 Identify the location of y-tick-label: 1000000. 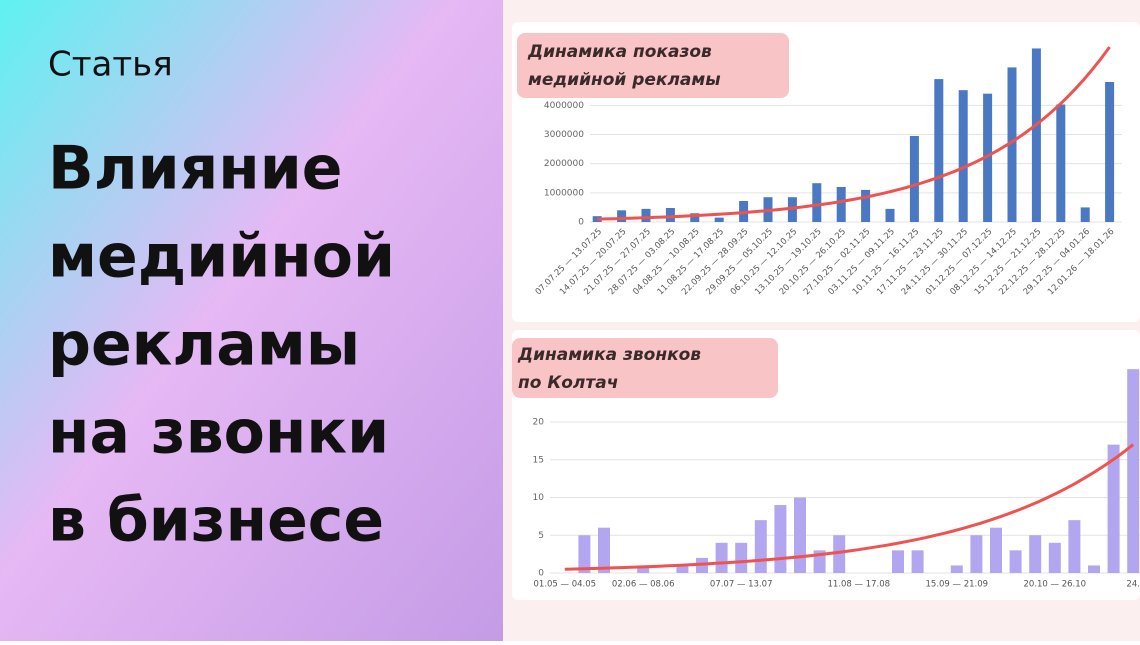
(564, 193).